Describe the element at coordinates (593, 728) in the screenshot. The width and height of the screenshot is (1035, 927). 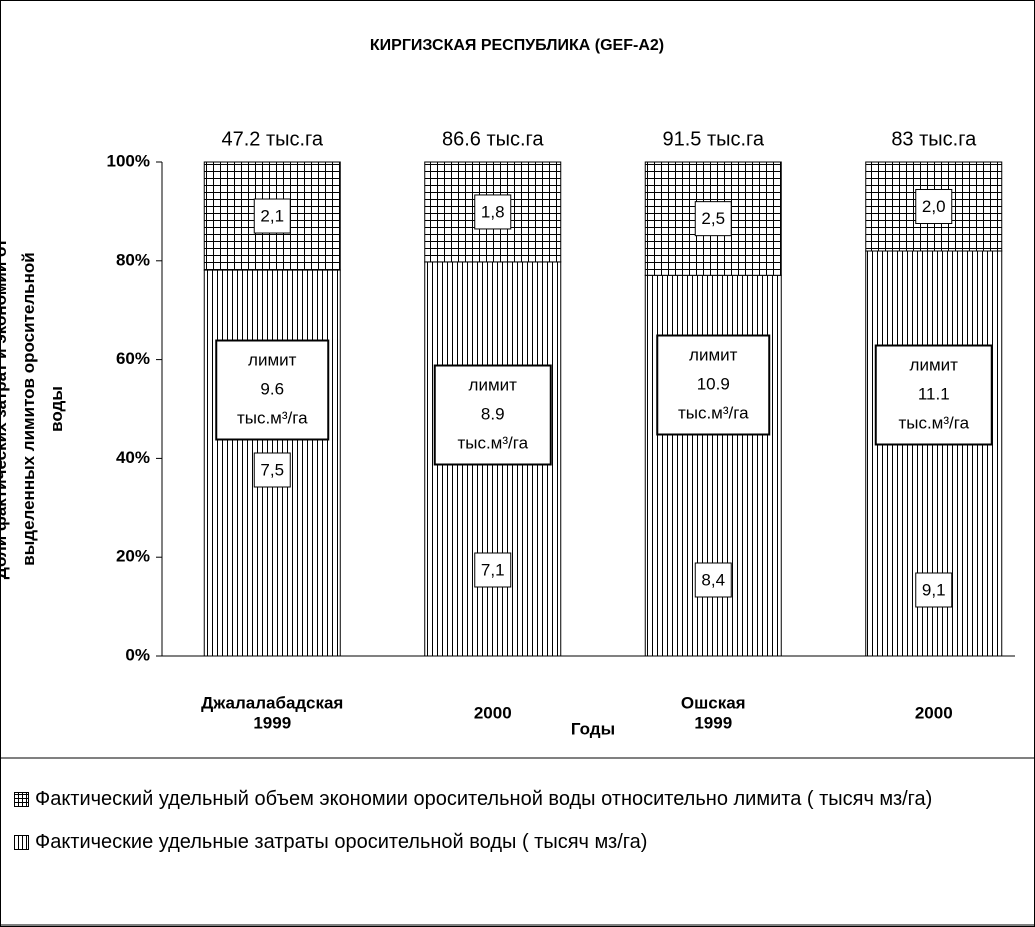
I see `x-axis-label: Годы` at that location.